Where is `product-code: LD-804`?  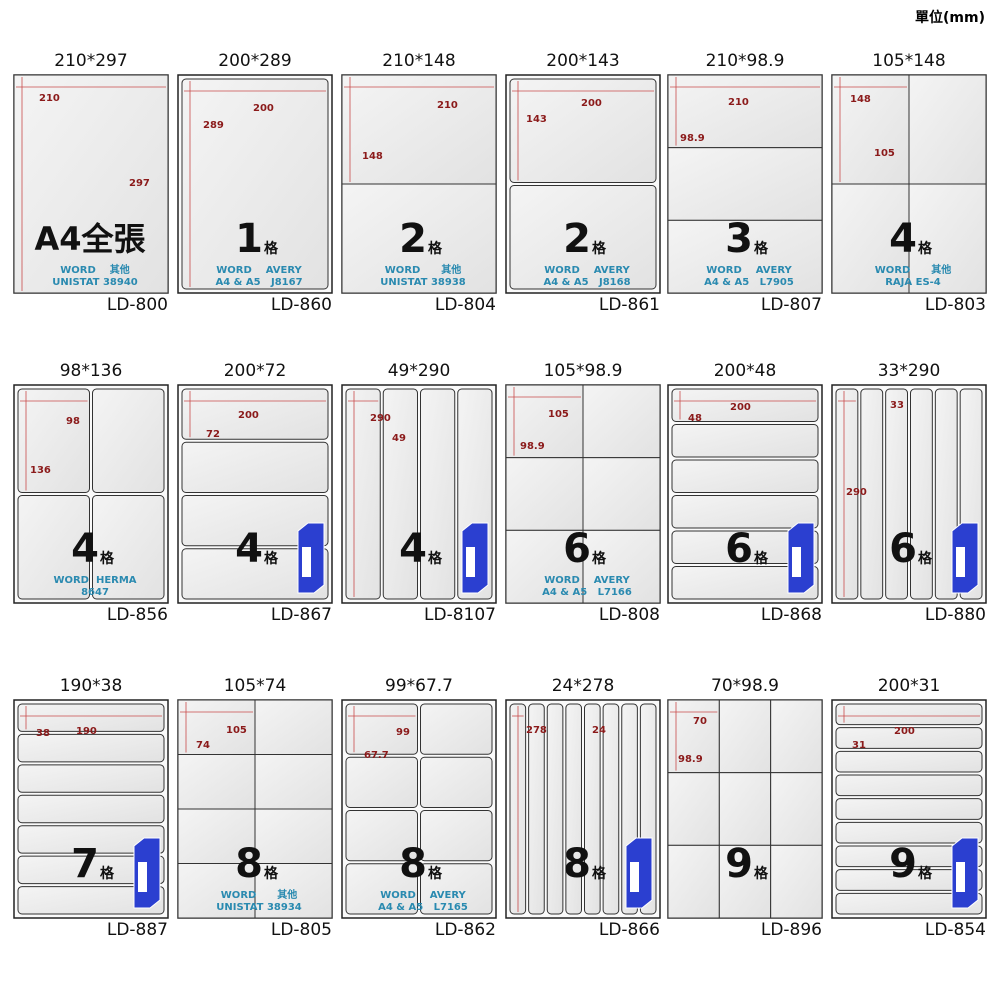 product-code: LD-804 is located at coordinates (465, 305).